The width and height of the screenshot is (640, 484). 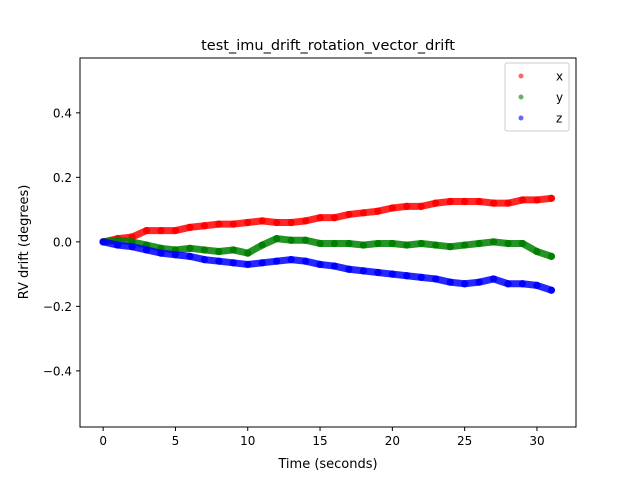 What do you see at coordinates (62, 178) in the screenshot?
I see `y-tick-label: 0.2` at bounding box center [62, 178].